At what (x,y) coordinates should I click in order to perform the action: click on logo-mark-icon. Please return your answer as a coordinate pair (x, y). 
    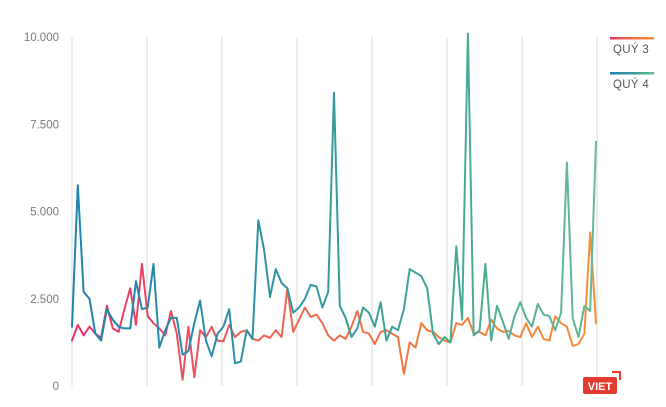
    Looking at the image, I should click on (616, 375).